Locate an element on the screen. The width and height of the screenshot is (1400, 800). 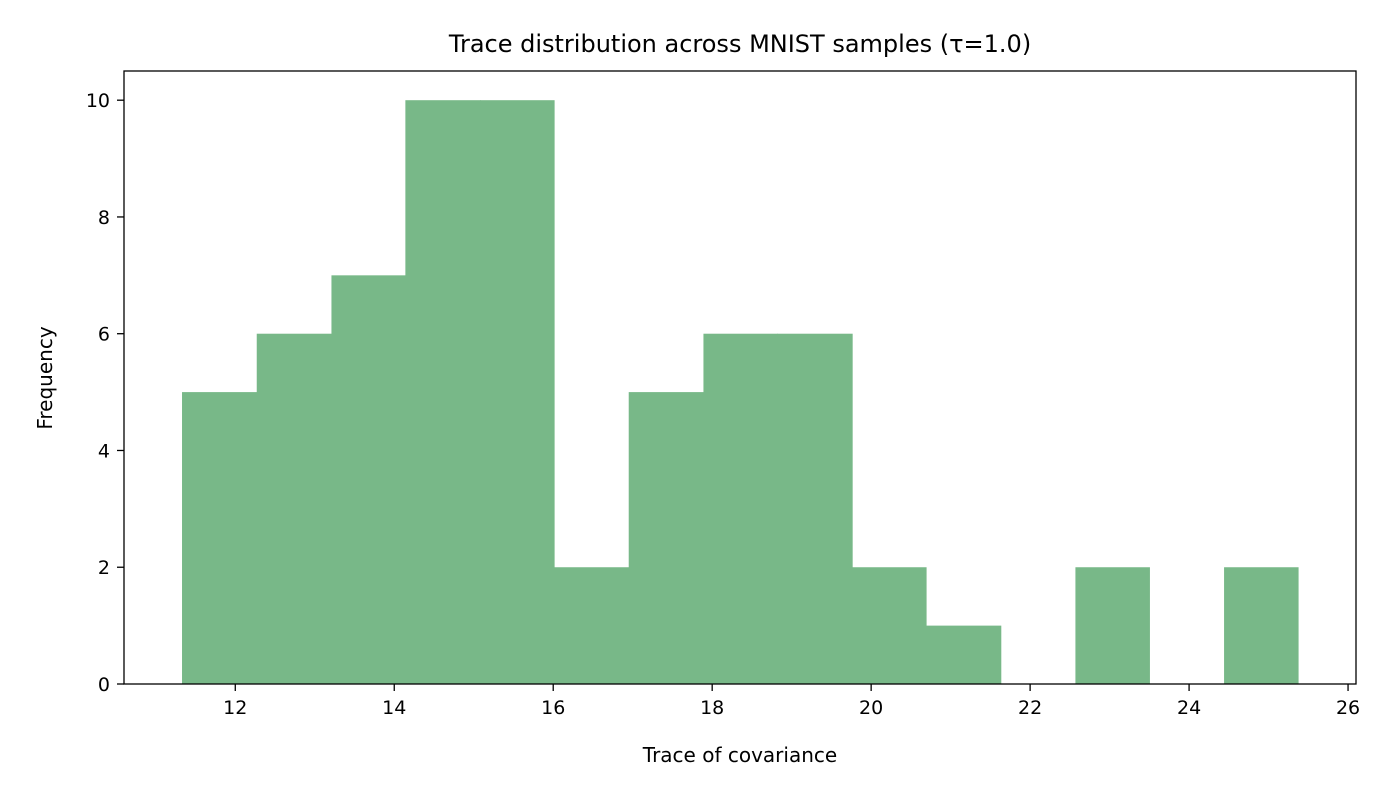
y-tick-label: 8 is located at coordinates (104, 218).